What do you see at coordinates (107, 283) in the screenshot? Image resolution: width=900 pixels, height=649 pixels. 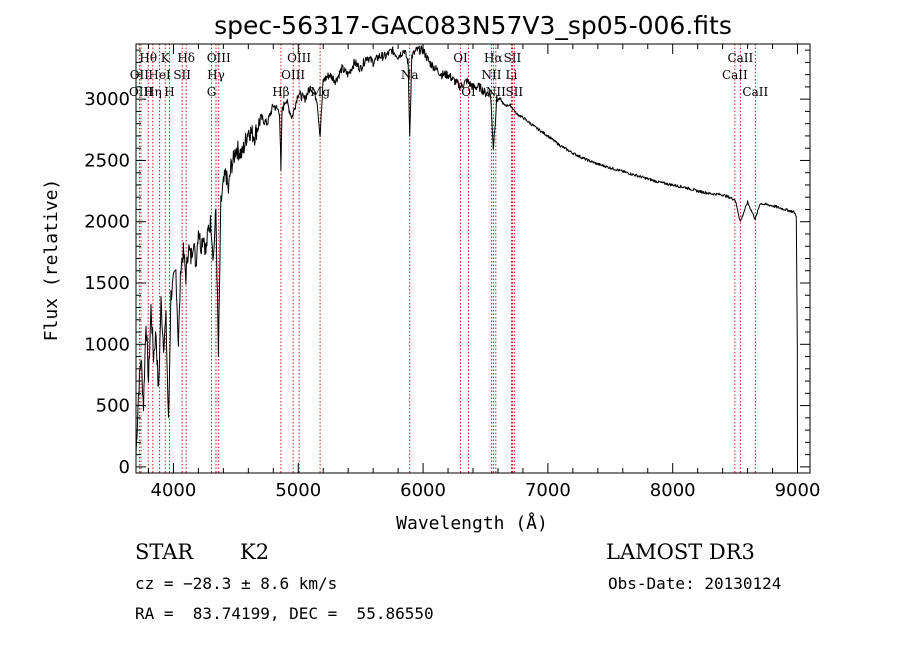 I see `y-tick-label: 1500` at bounding box center [107, 283].